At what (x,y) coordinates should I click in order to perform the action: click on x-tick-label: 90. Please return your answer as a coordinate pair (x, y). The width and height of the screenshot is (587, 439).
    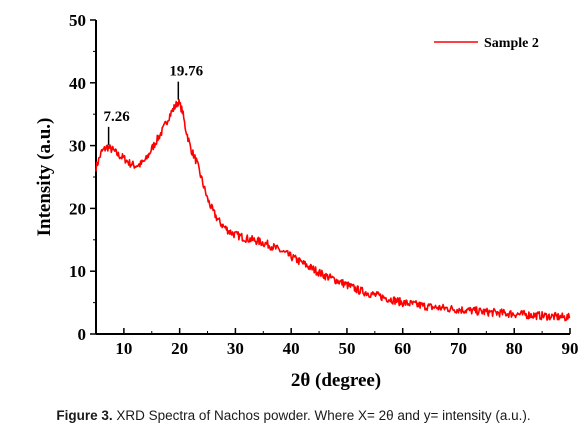
    Looking at the image, I should click on (570, 348).